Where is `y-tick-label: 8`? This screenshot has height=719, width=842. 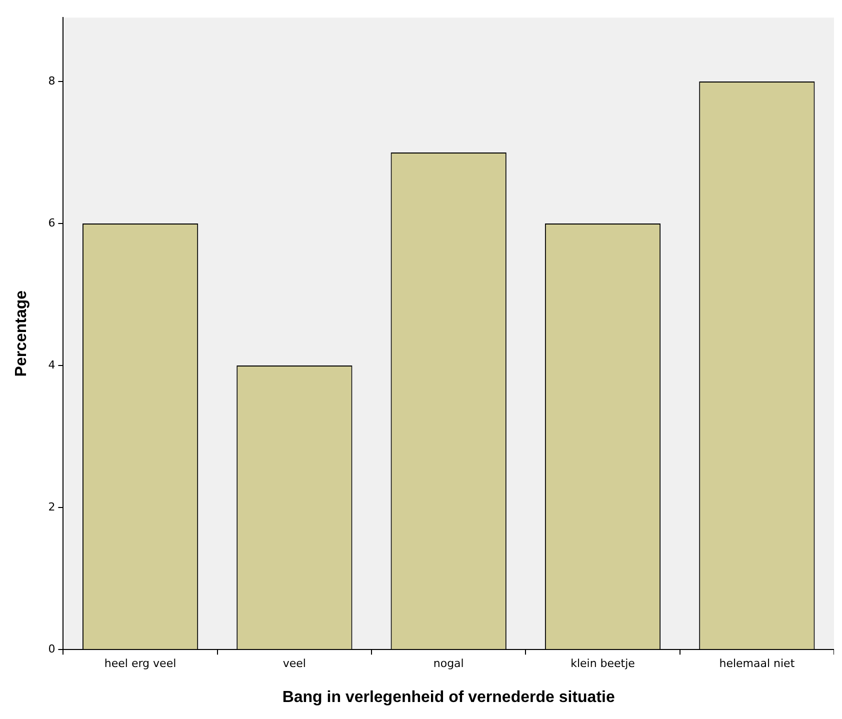
y-tick-label: 8 is located at coordinates (52, 81).